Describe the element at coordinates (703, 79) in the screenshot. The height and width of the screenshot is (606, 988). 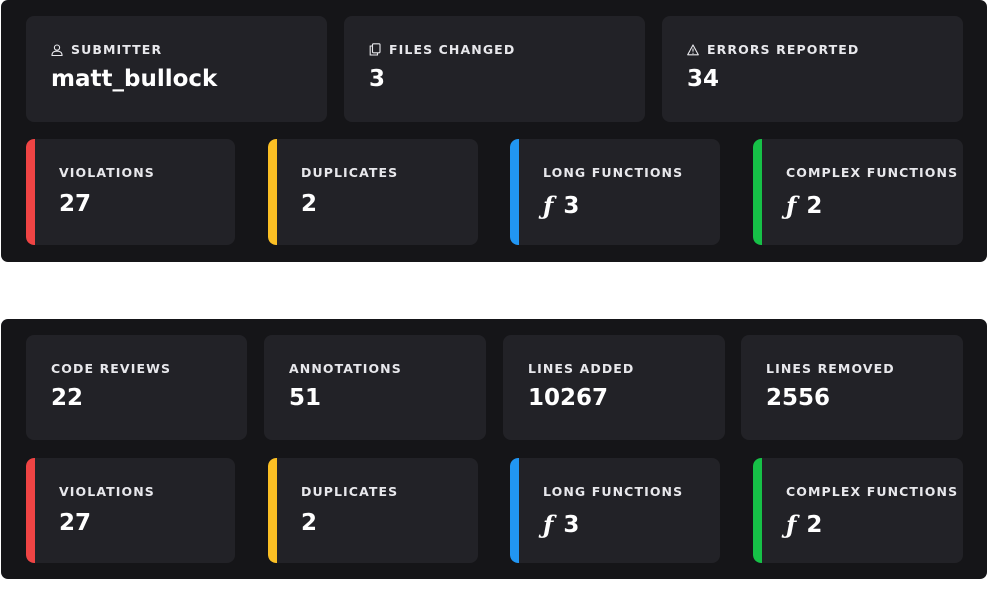
I see `errors-reported-value: 34` at that location.